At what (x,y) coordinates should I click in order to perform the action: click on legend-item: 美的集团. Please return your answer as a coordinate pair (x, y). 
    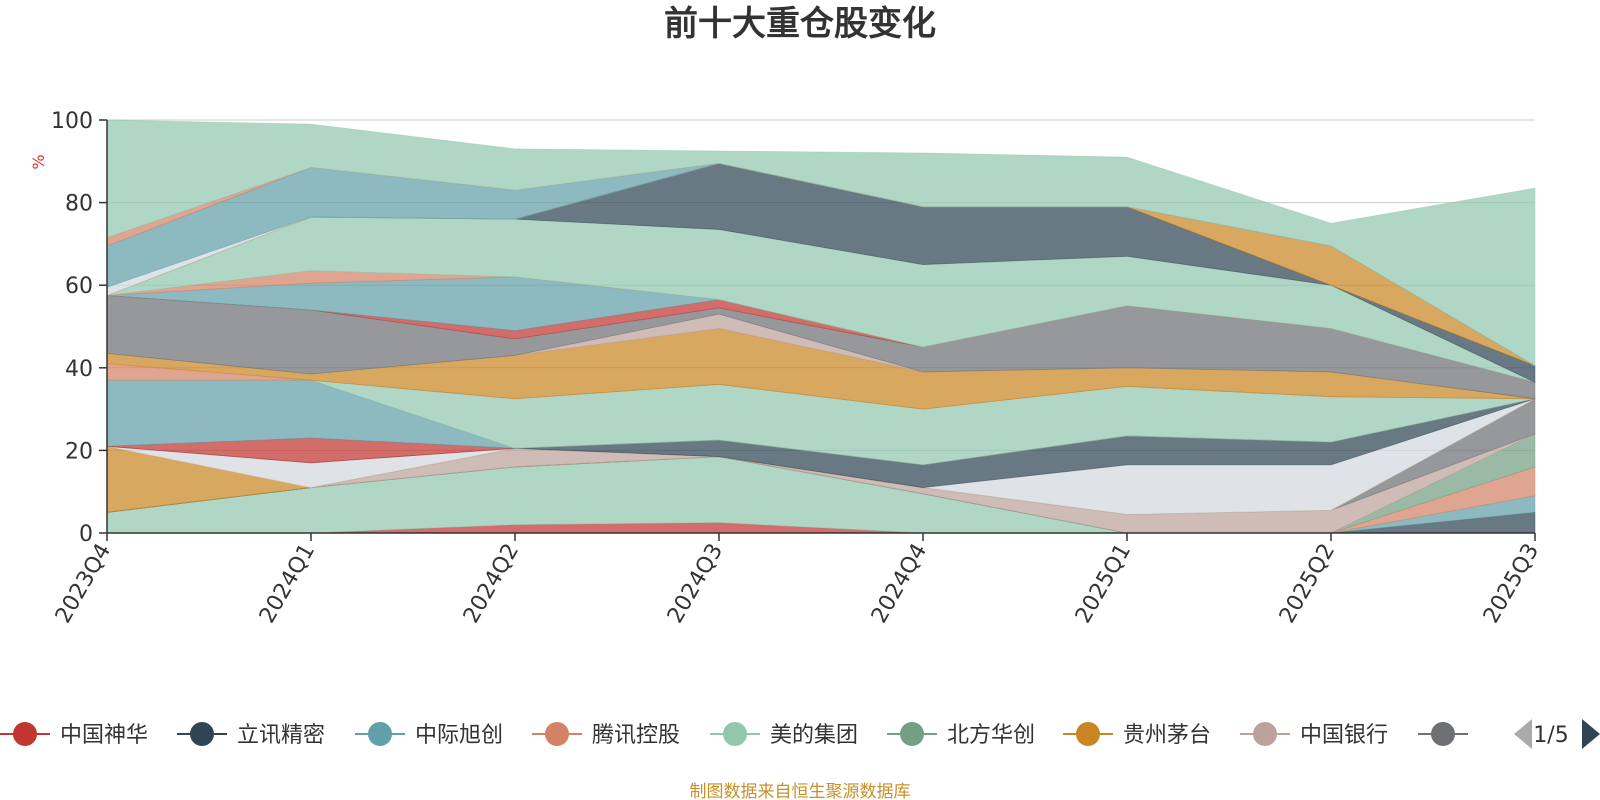
    Looking at the image, I should click on (784, 735).